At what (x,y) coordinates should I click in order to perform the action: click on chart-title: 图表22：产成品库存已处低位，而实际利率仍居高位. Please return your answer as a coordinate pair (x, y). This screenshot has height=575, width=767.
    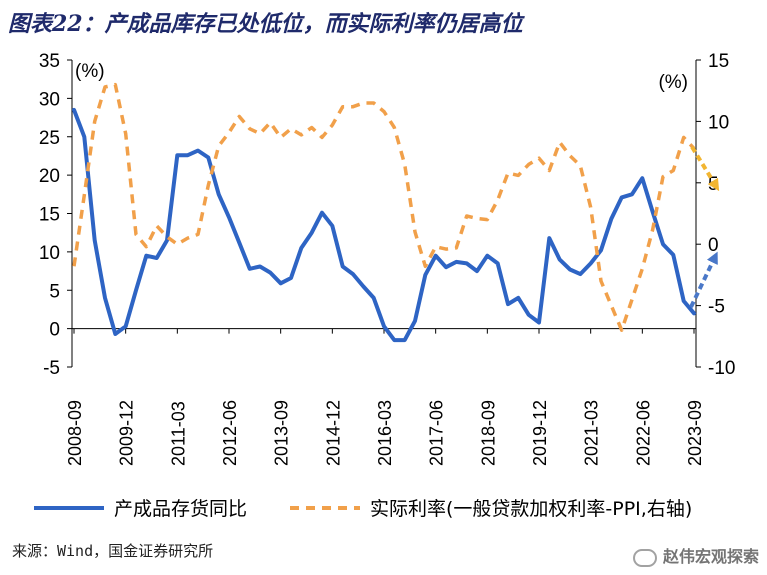
    Looking at the image, I should click on (265, 24).